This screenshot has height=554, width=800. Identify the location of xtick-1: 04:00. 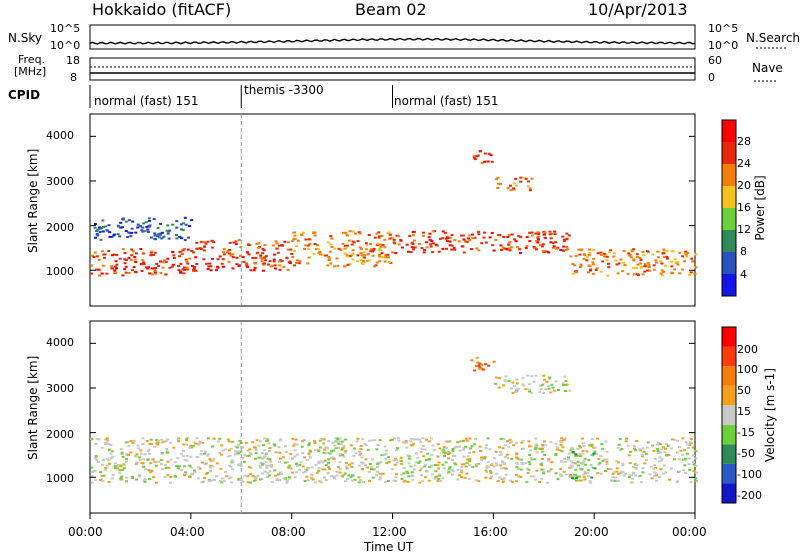
(187, 532).